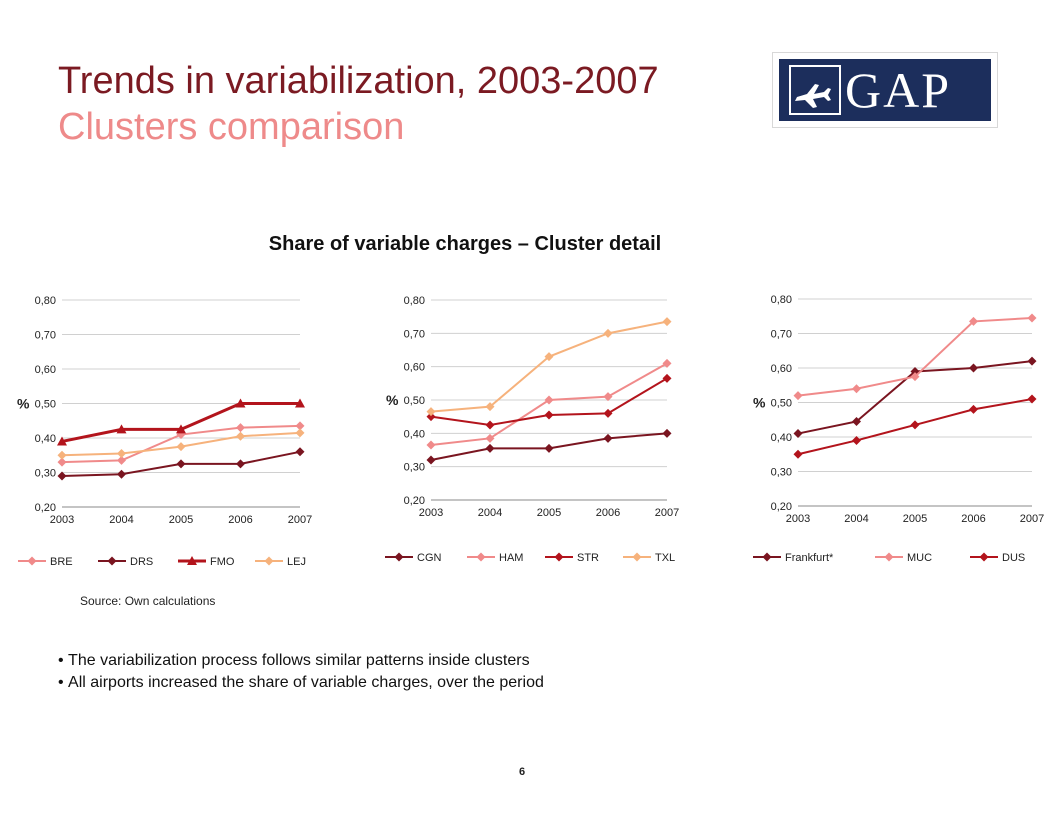  I want to click on source-note: Source: Own calculations, so click(148, 601).